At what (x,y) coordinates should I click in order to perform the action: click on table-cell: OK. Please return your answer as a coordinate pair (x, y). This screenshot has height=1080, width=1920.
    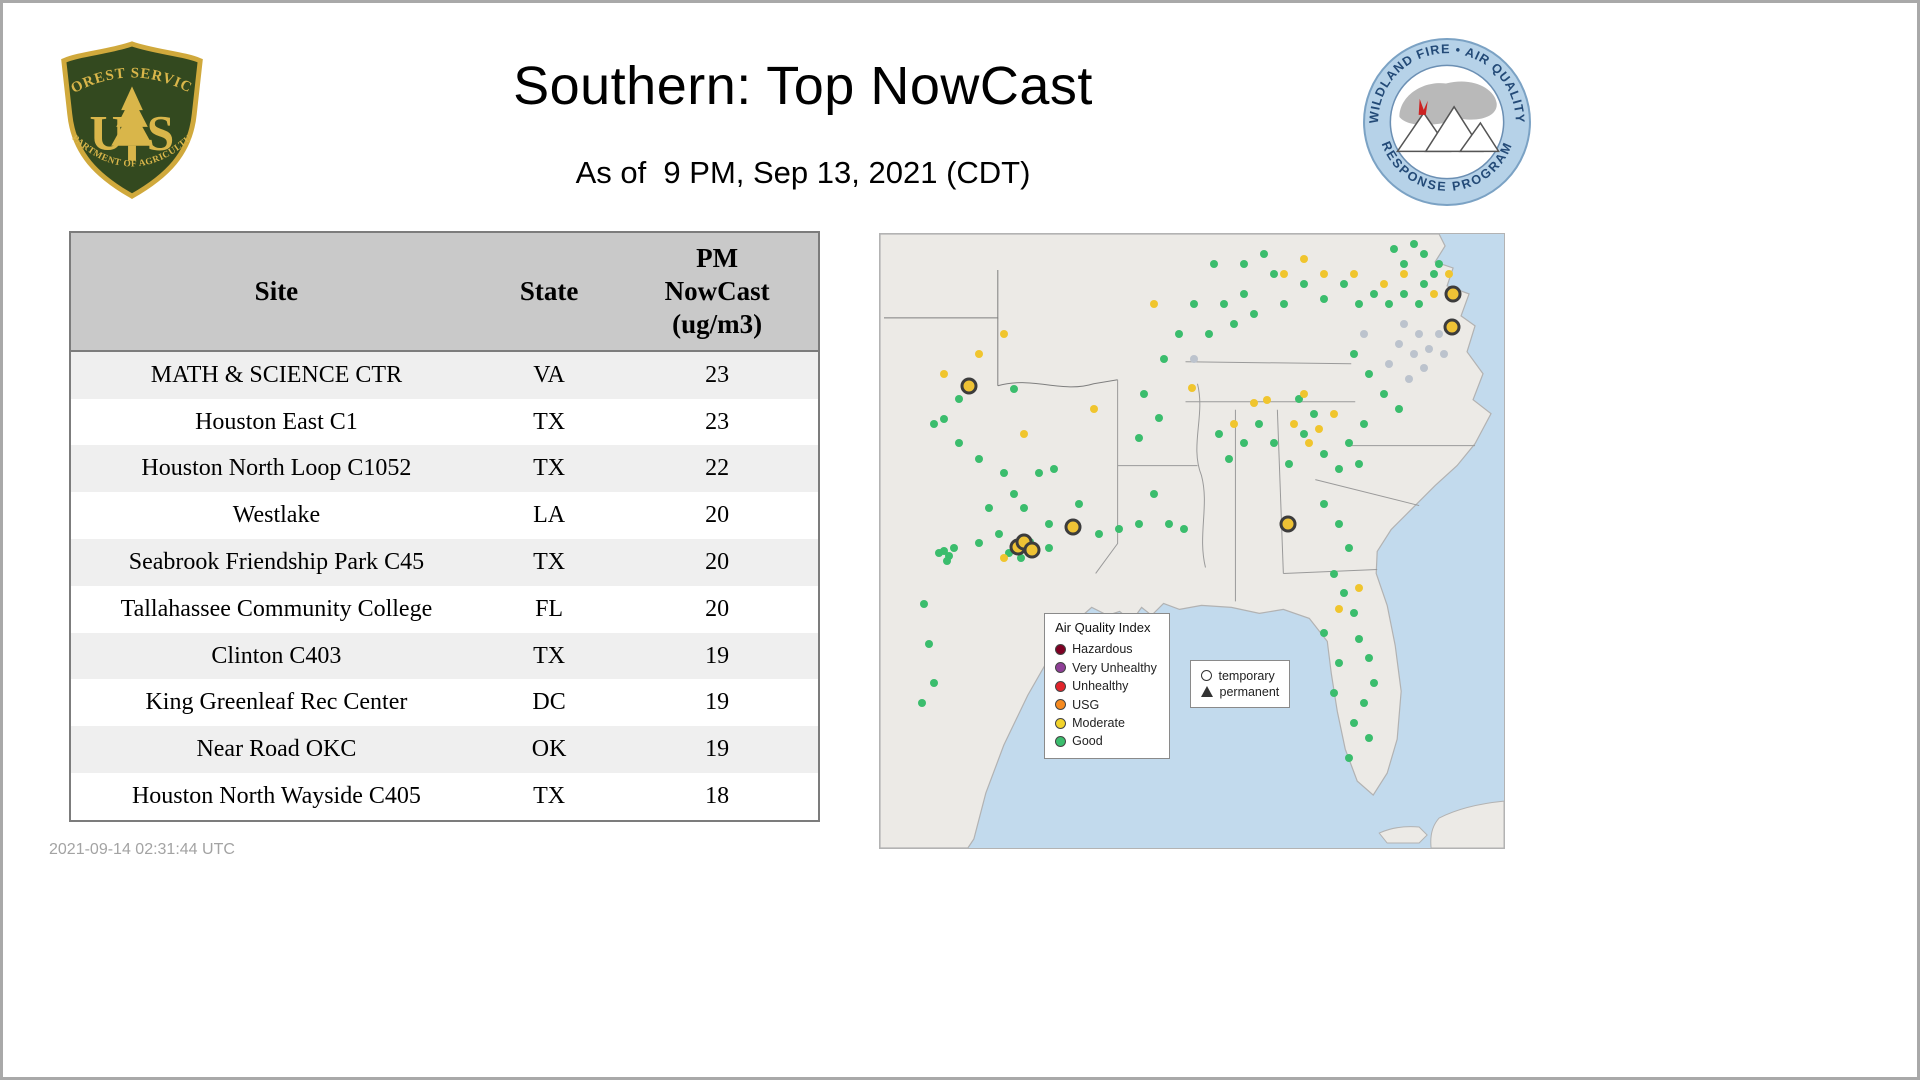
    Looking at the image, I should click on (549, 749).